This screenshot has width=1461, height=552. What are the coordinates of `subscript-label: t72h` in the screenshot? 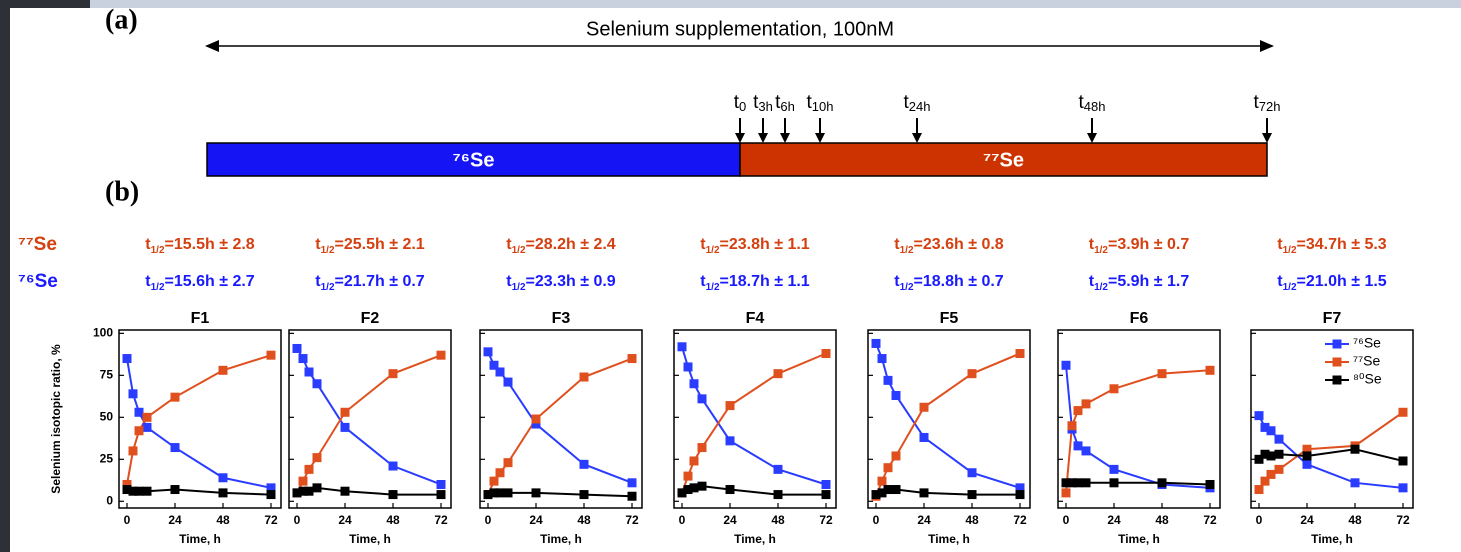 It's located at (1267, 103).